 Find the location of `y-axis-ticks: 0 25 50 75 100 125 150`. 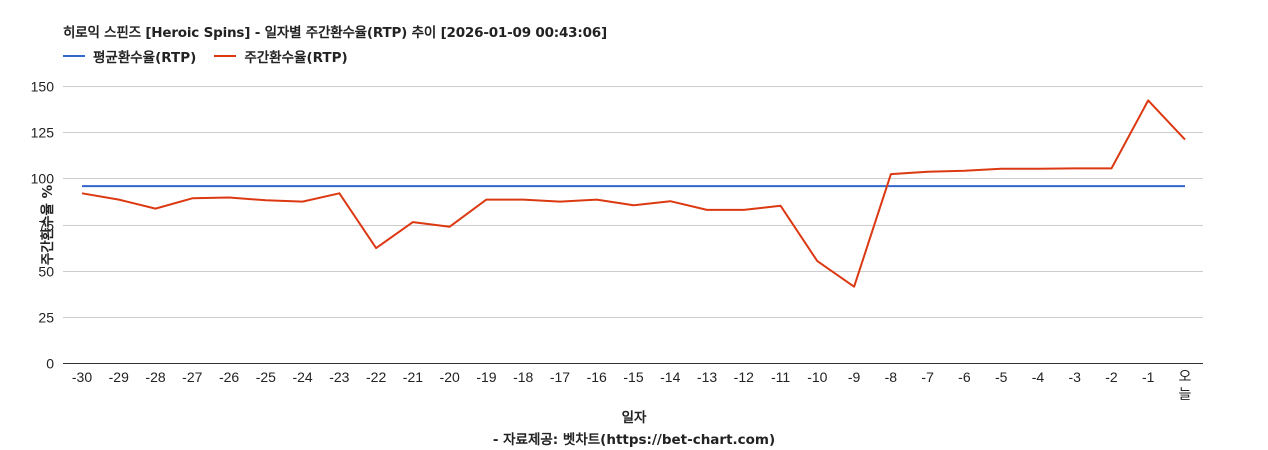

y-axis-ticks: 0 25 50 75 100 125 150 is located at coordinates (43, 225).